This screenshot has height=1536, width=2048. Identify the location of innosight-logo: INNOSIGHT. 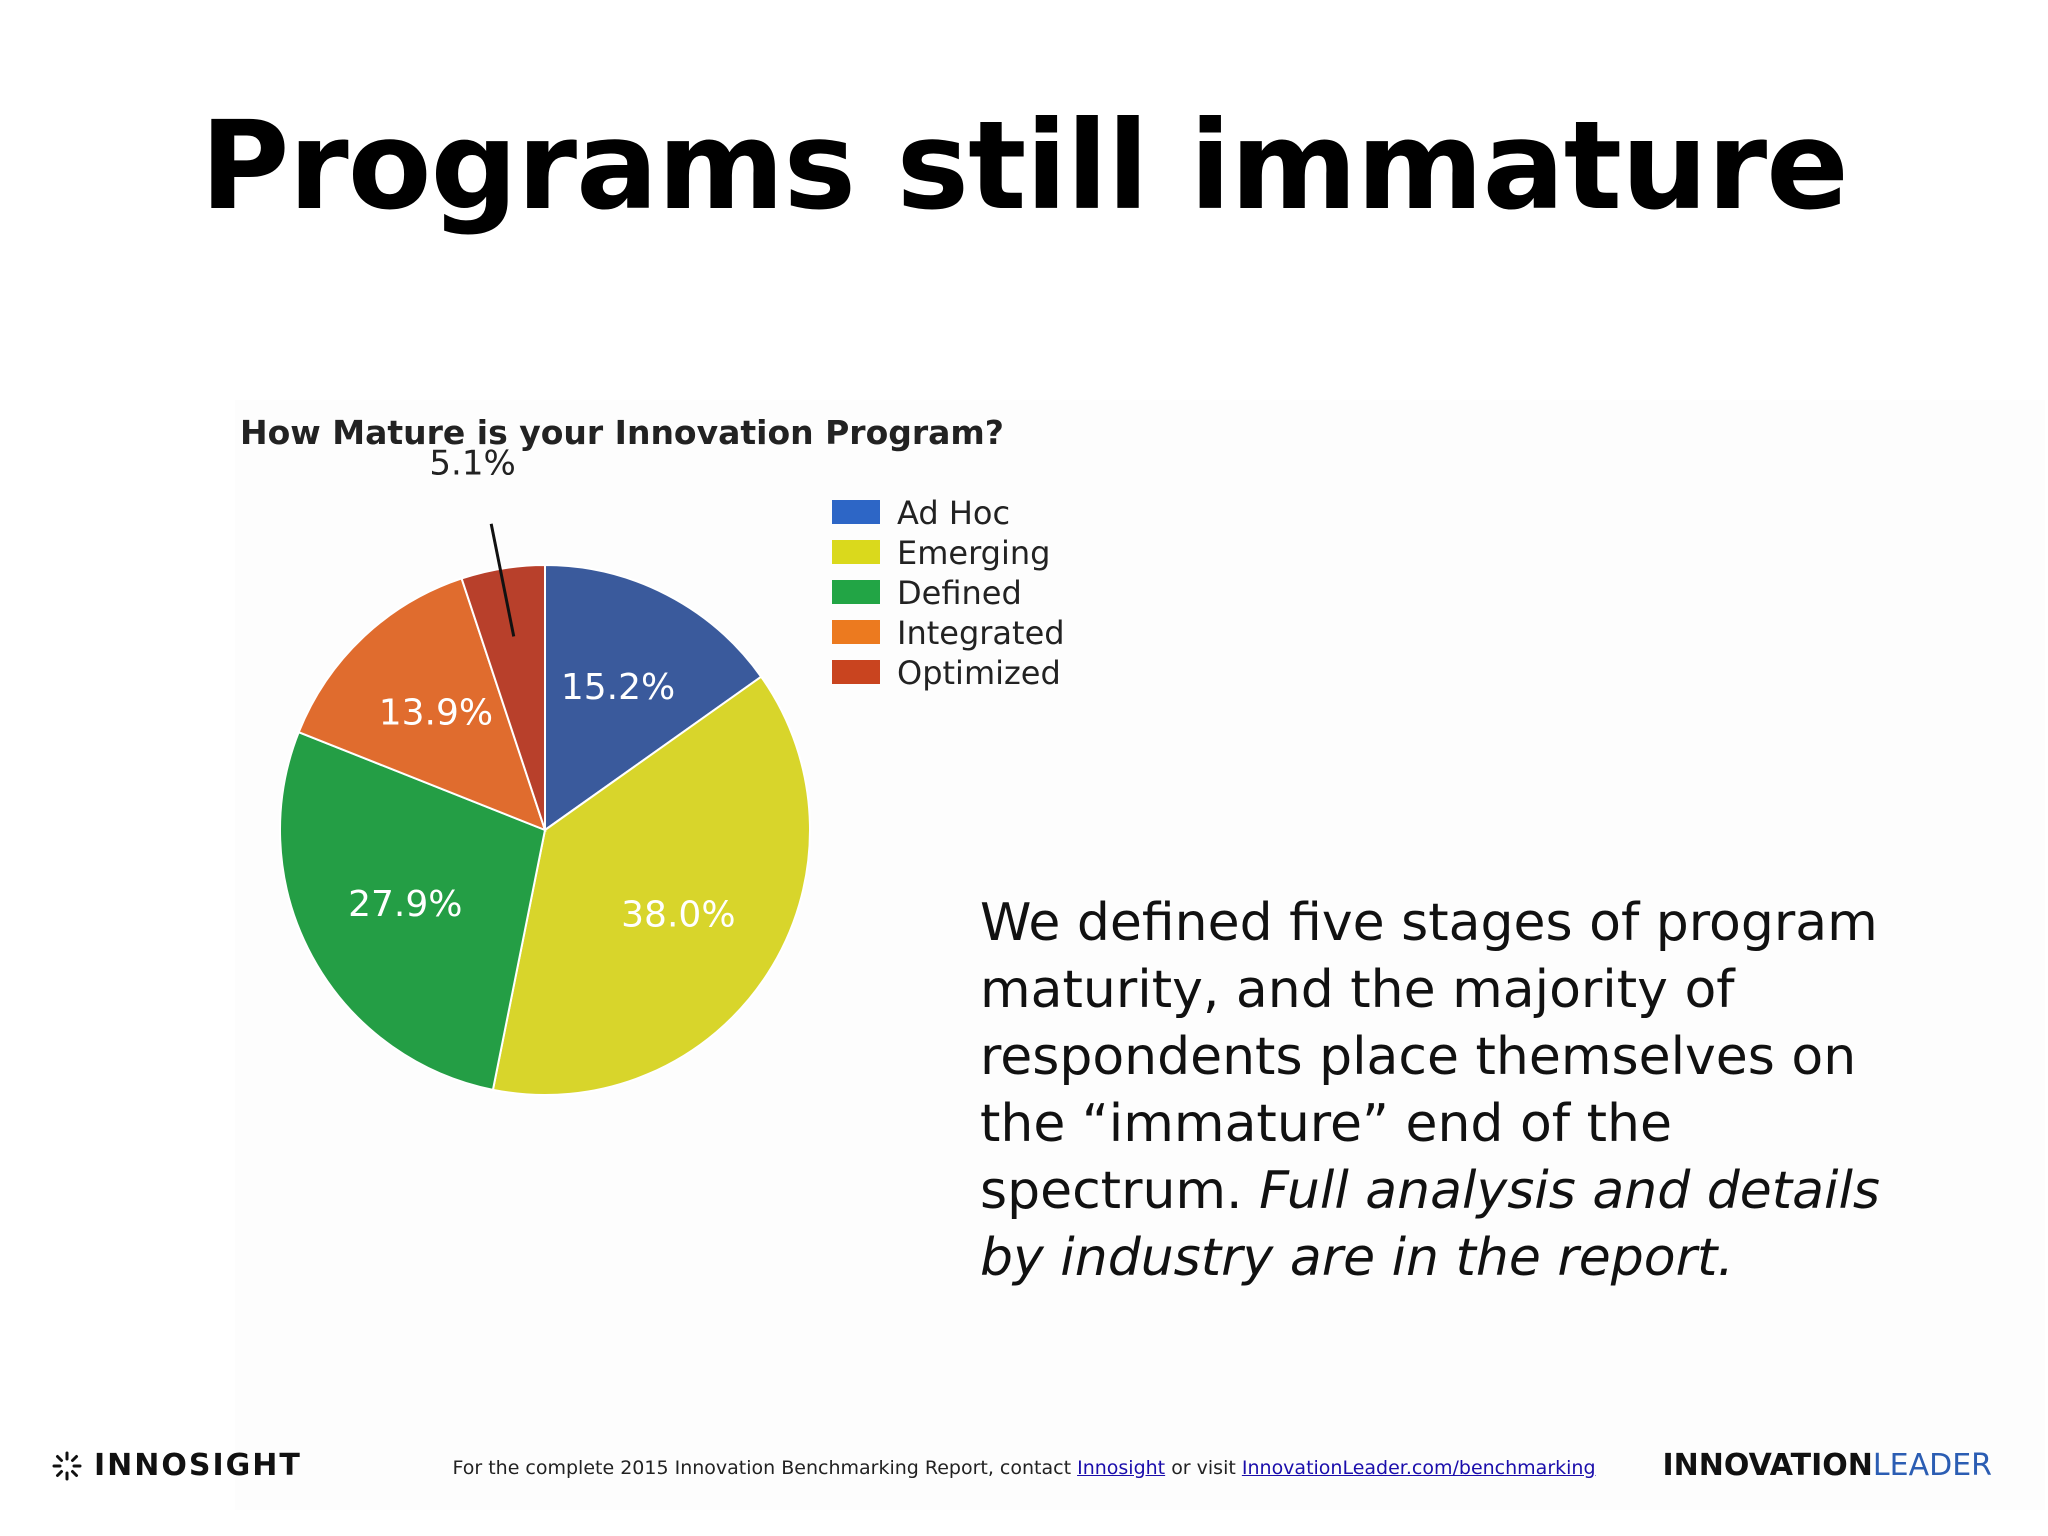
(177, 1465).